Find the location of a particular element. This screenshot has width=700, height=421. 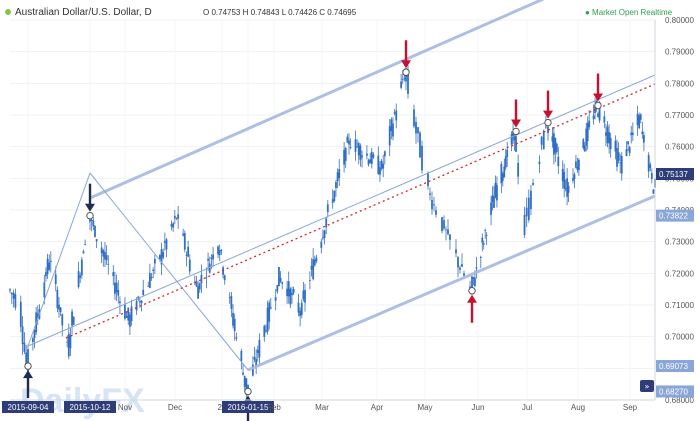

price-tag-label: 0.73822 is located at coordinates (673, 216).